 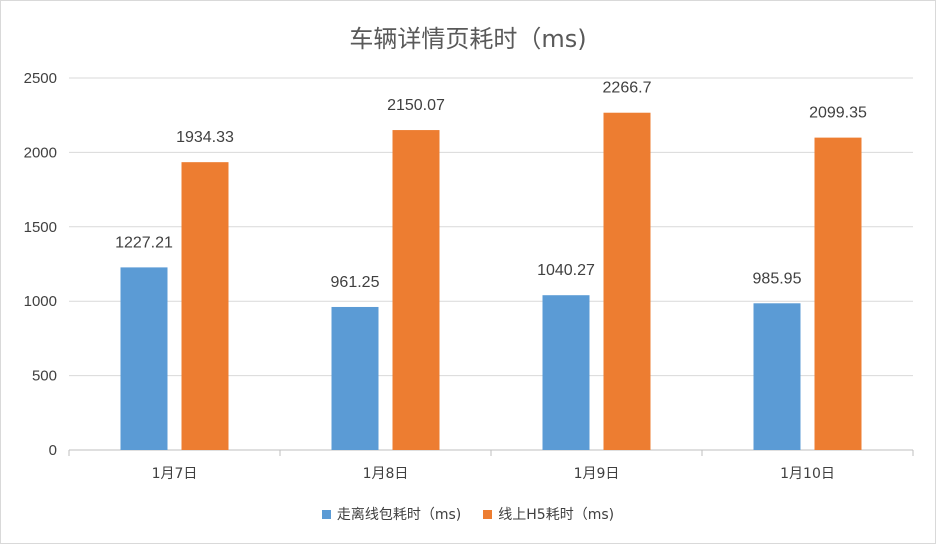 I want to click on legend: 走离线包耗时（ms) 线上H5耗时（ms), so click(x=468, y=514).